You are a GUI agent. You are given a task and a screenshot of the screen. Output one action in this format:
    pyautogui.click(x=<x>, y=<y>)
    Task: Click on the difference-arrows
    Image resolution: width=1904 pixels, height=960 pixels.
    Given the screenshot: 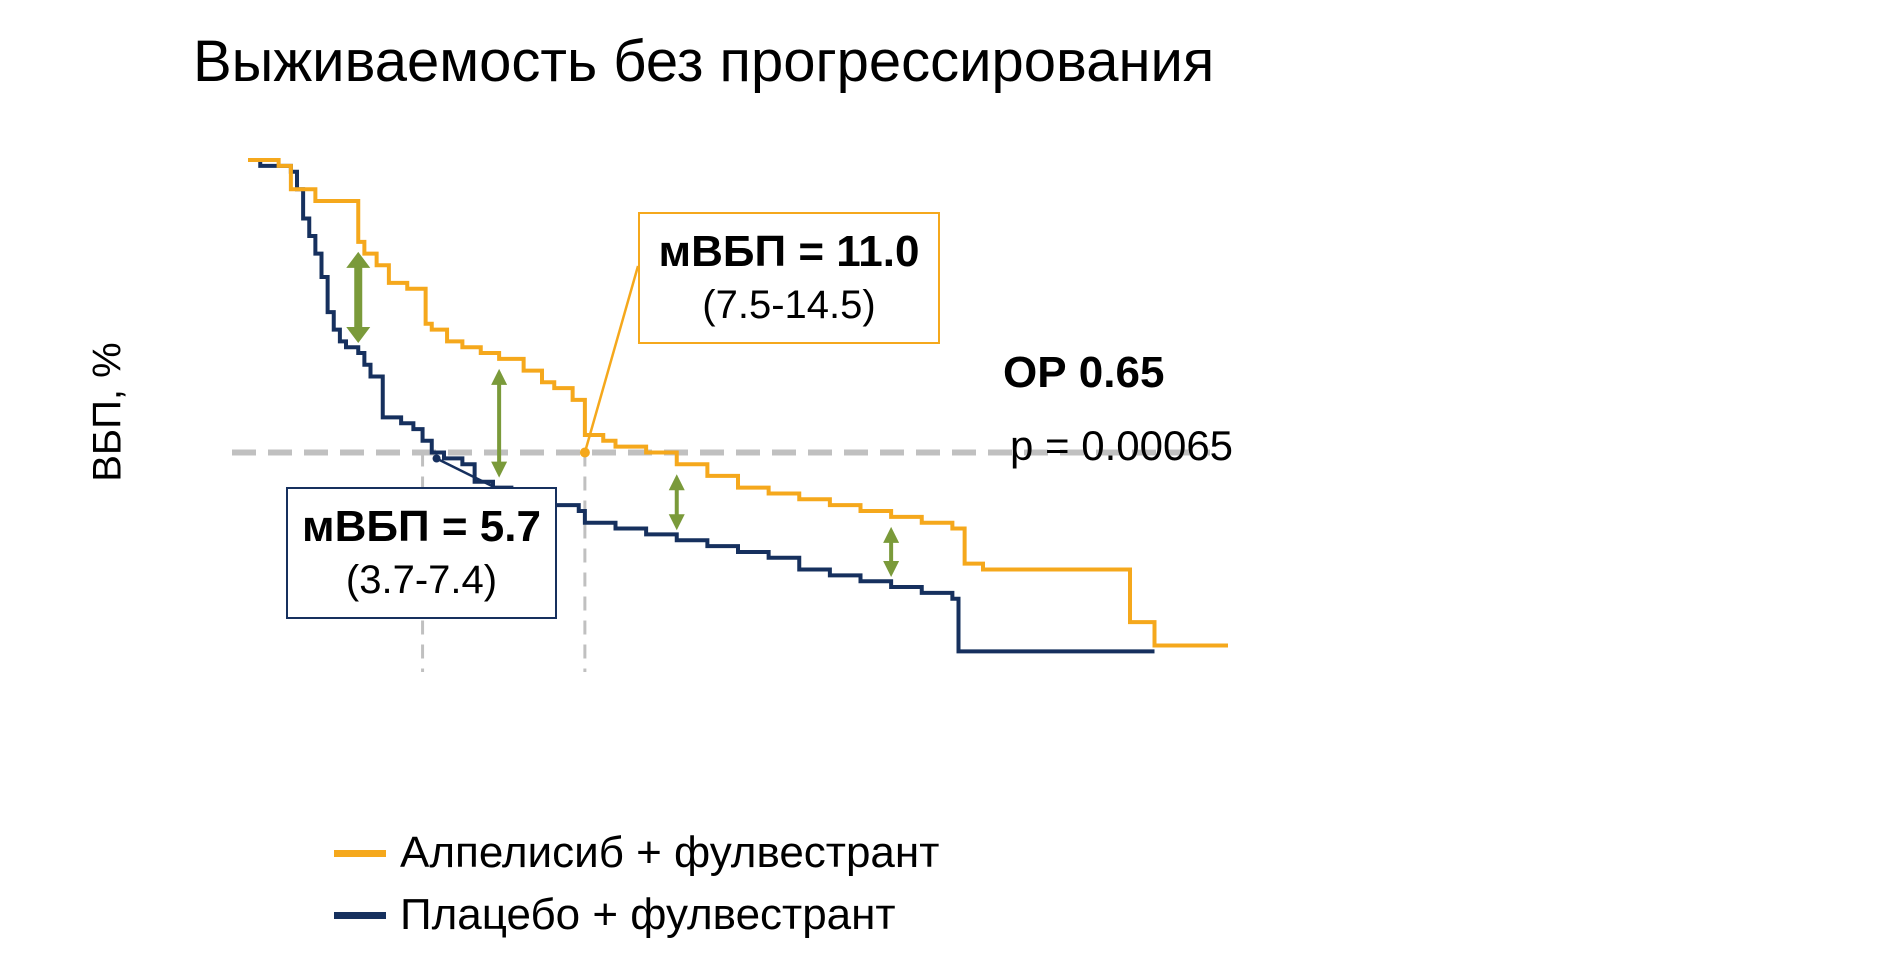 What is the action you would take?
    pyautogui.click(x=623, y=414)
    